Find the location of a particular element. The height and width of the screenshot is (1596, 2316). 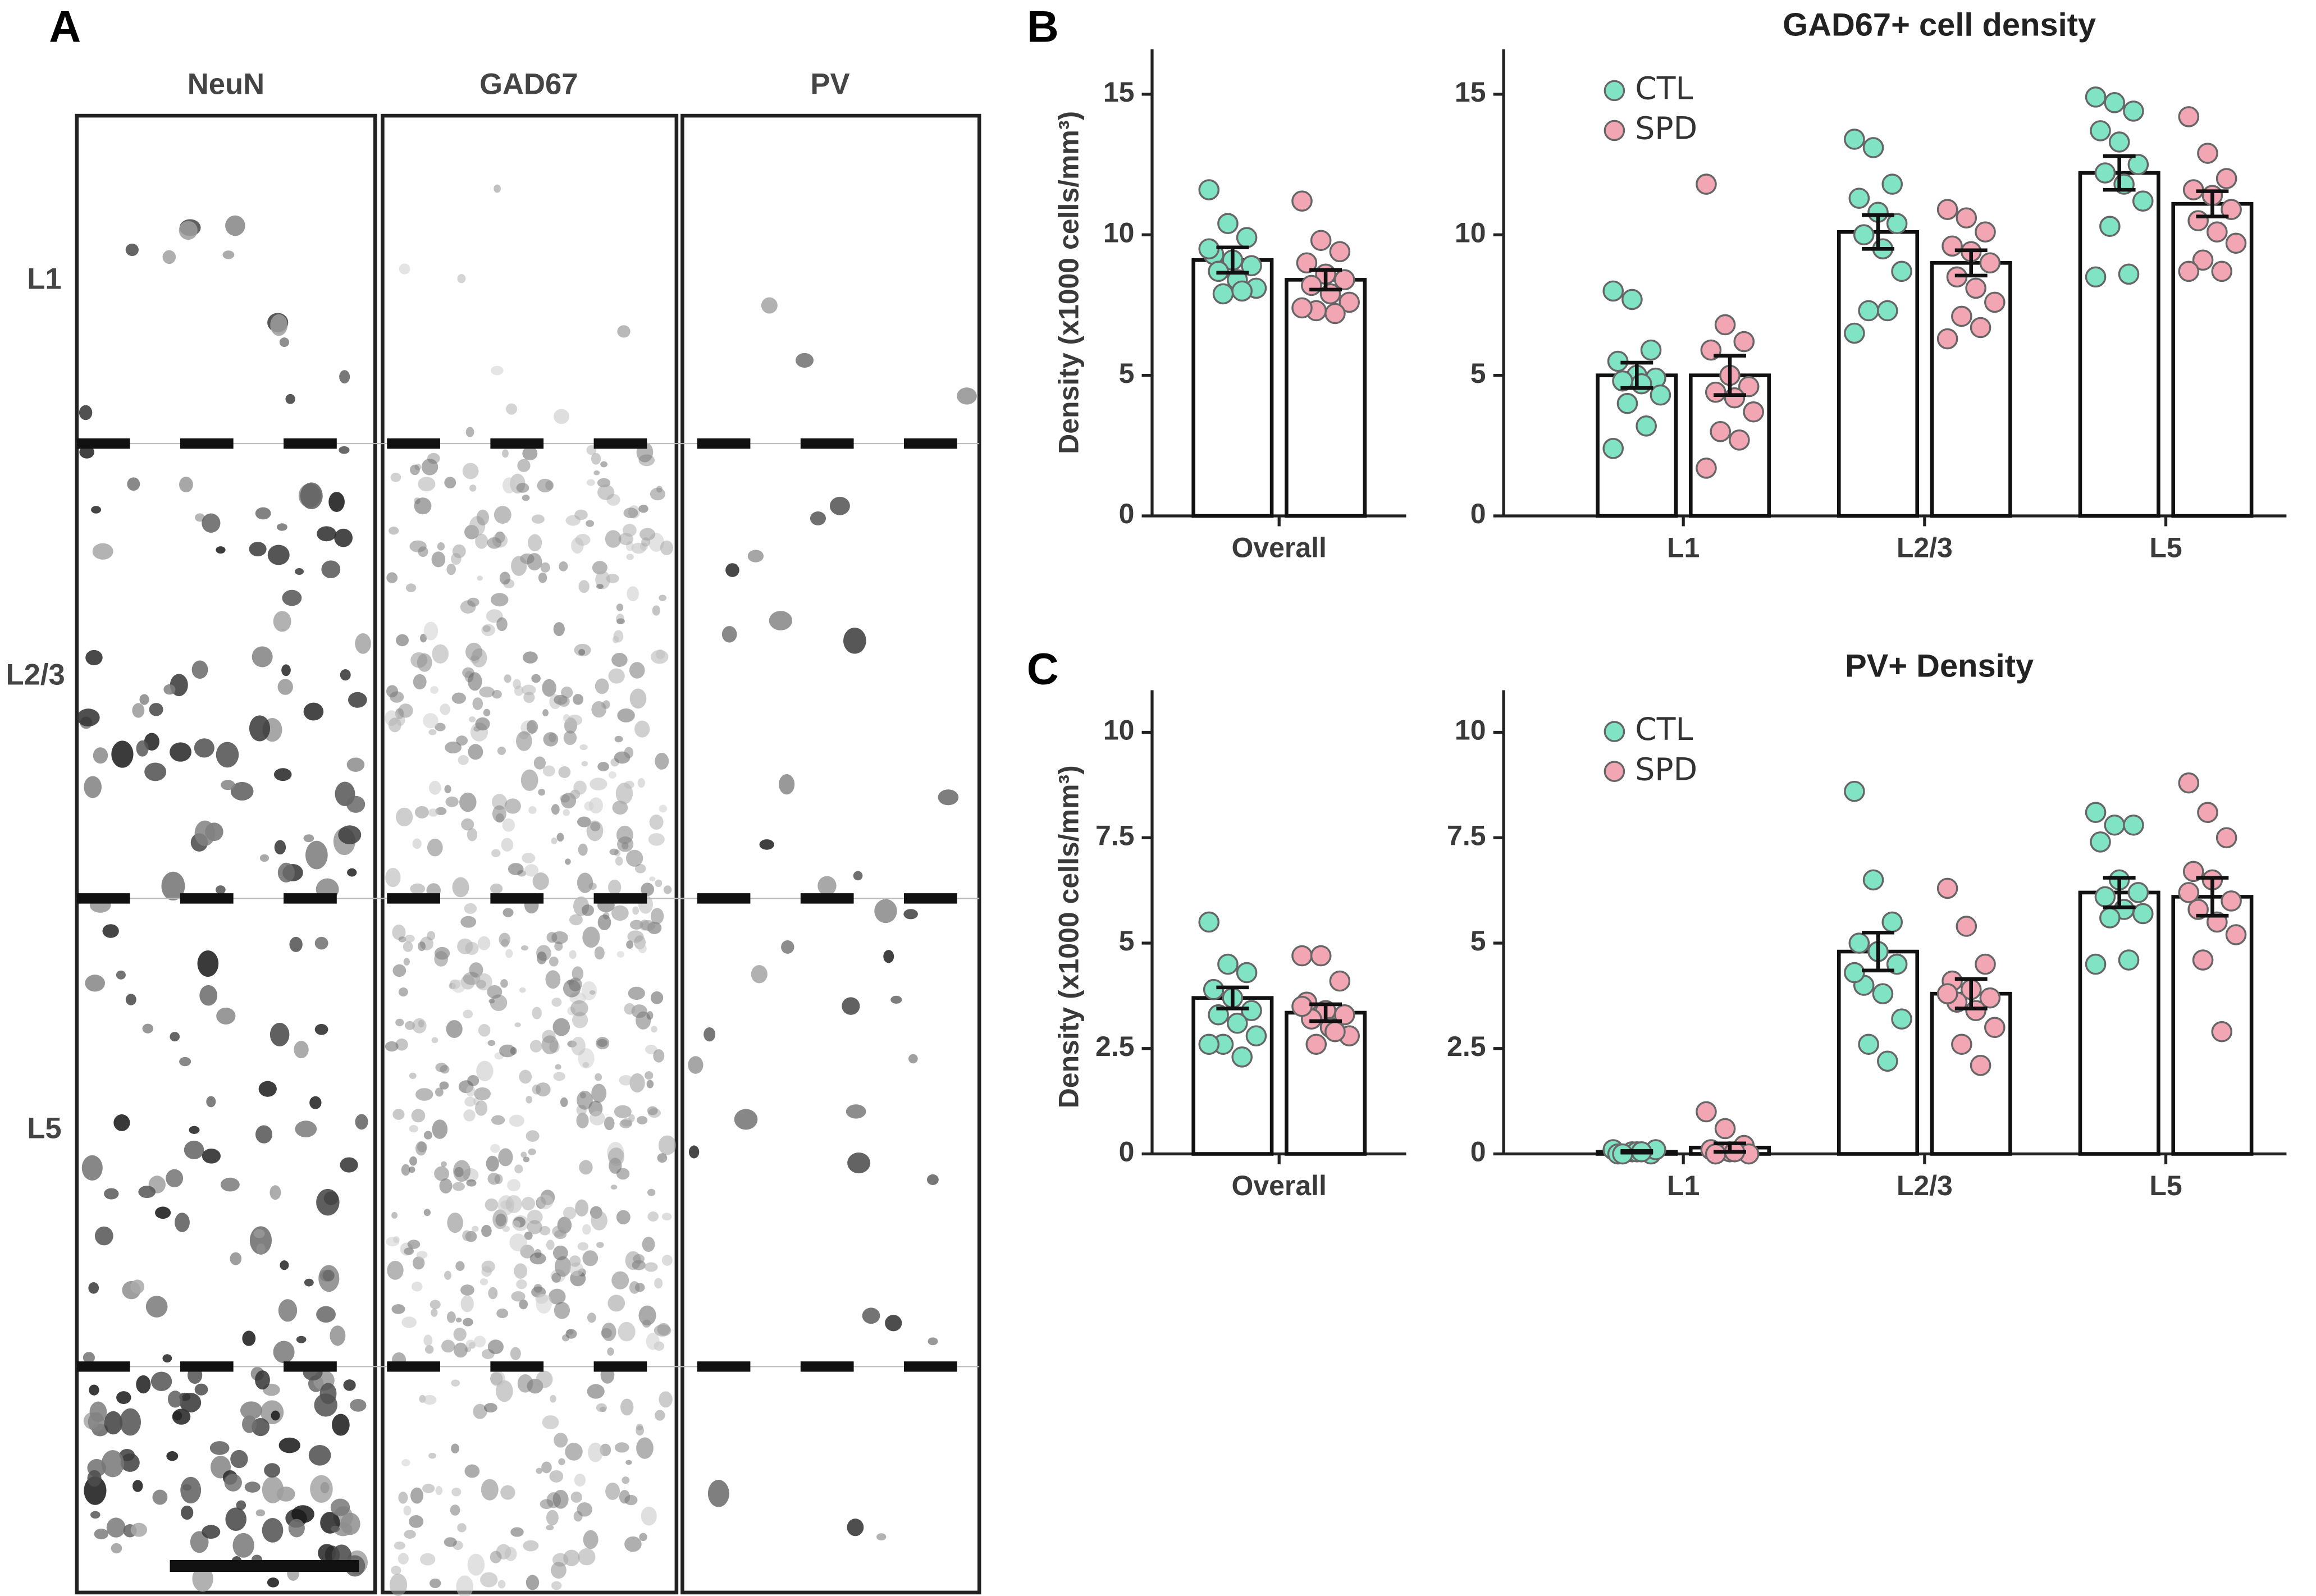

chart: 0 5 10 15 Density (x1000 cells/mm³) Overall is located at coordinates (1229, 306).